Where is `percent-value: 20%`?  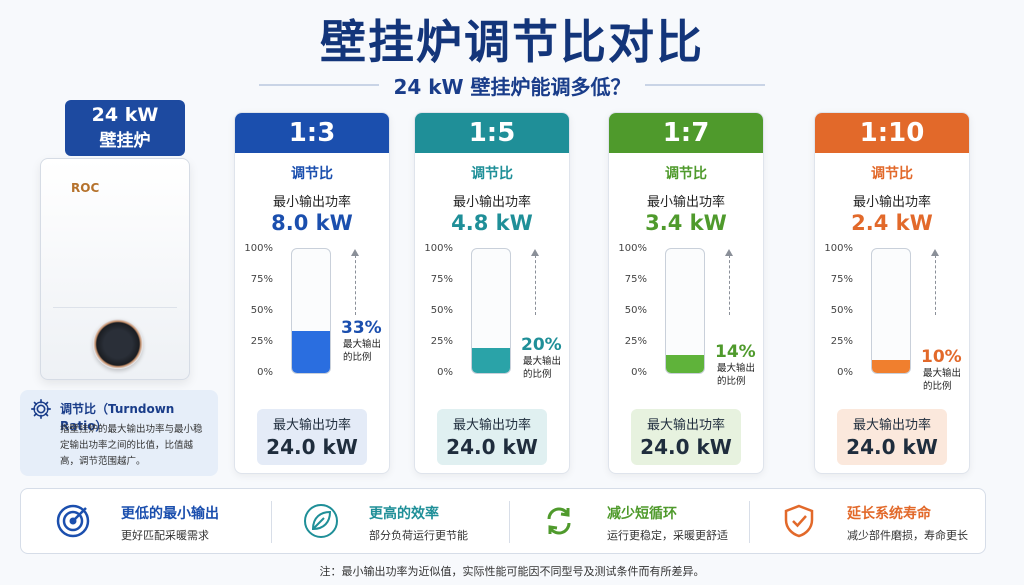
percent-value: 20% is located at coordinates (541, 345).